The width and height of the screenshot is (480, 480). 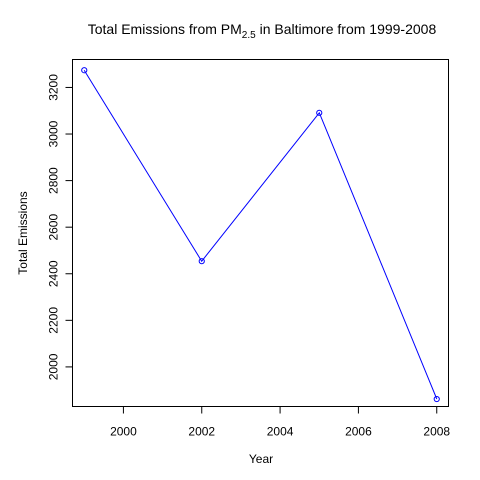 What do you see at coordinates (54, 180) in the screenshot?
I see `y-tick-label: 2800` at bounding box center [54, 180].